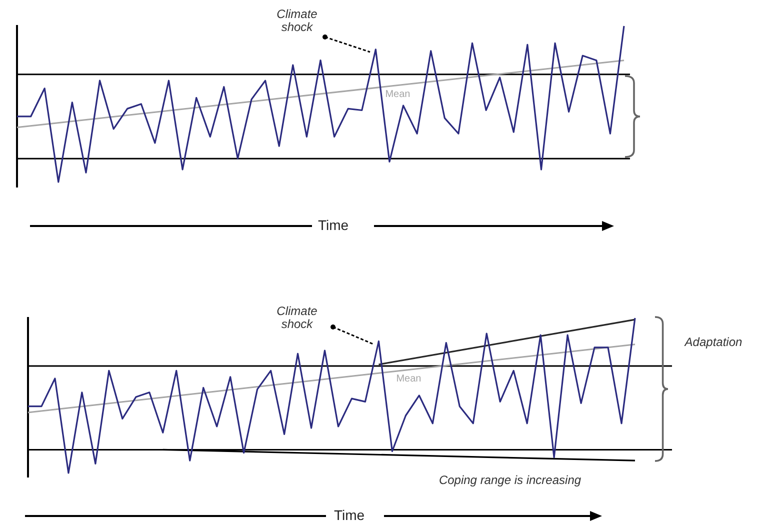 The image size is (763, 522). Describe the element at coordinates (713, 342) in the screenshot. I see `text: Adaptation` at that location.